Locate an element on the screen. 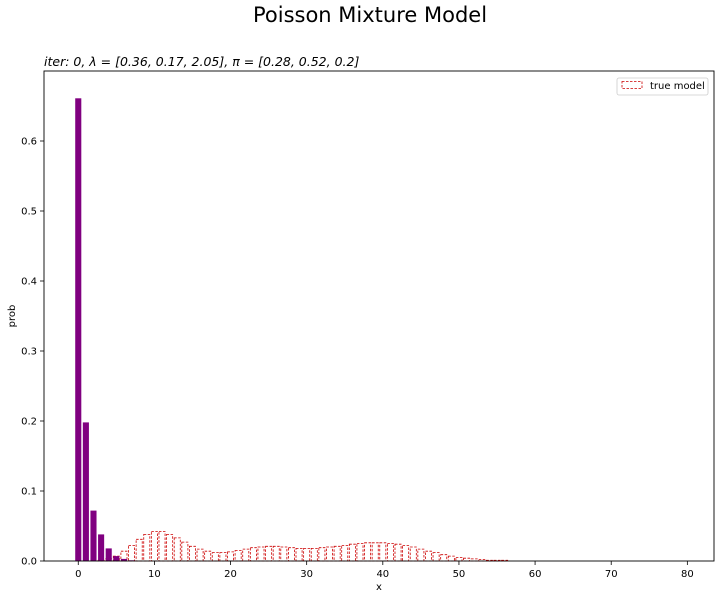  y-tick-label: 0.3 is located at coordinates (29, 352).